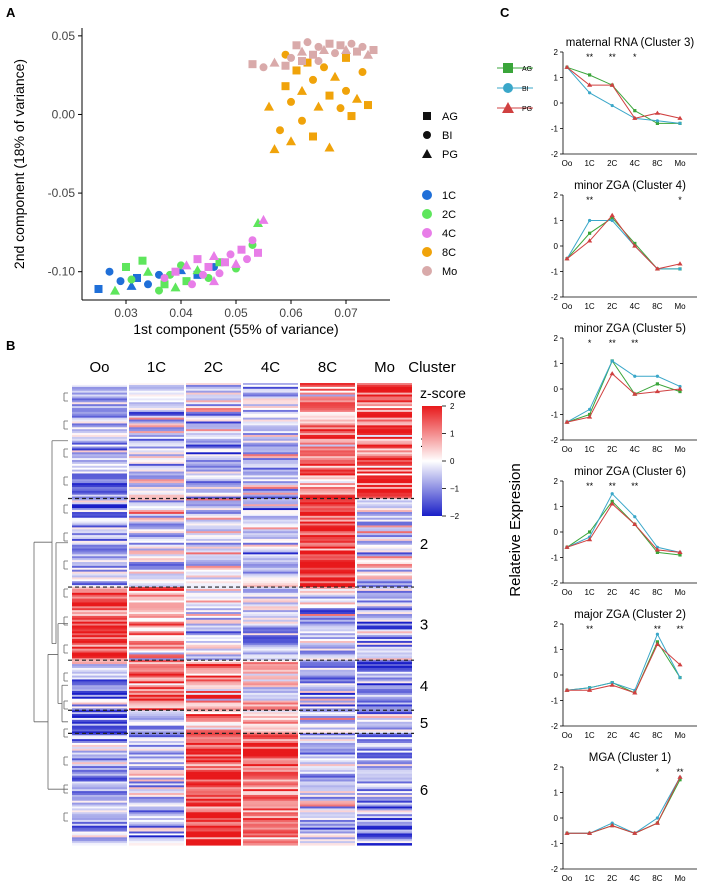  I want to click on x-tick-label: 1C, so click(589, 449).